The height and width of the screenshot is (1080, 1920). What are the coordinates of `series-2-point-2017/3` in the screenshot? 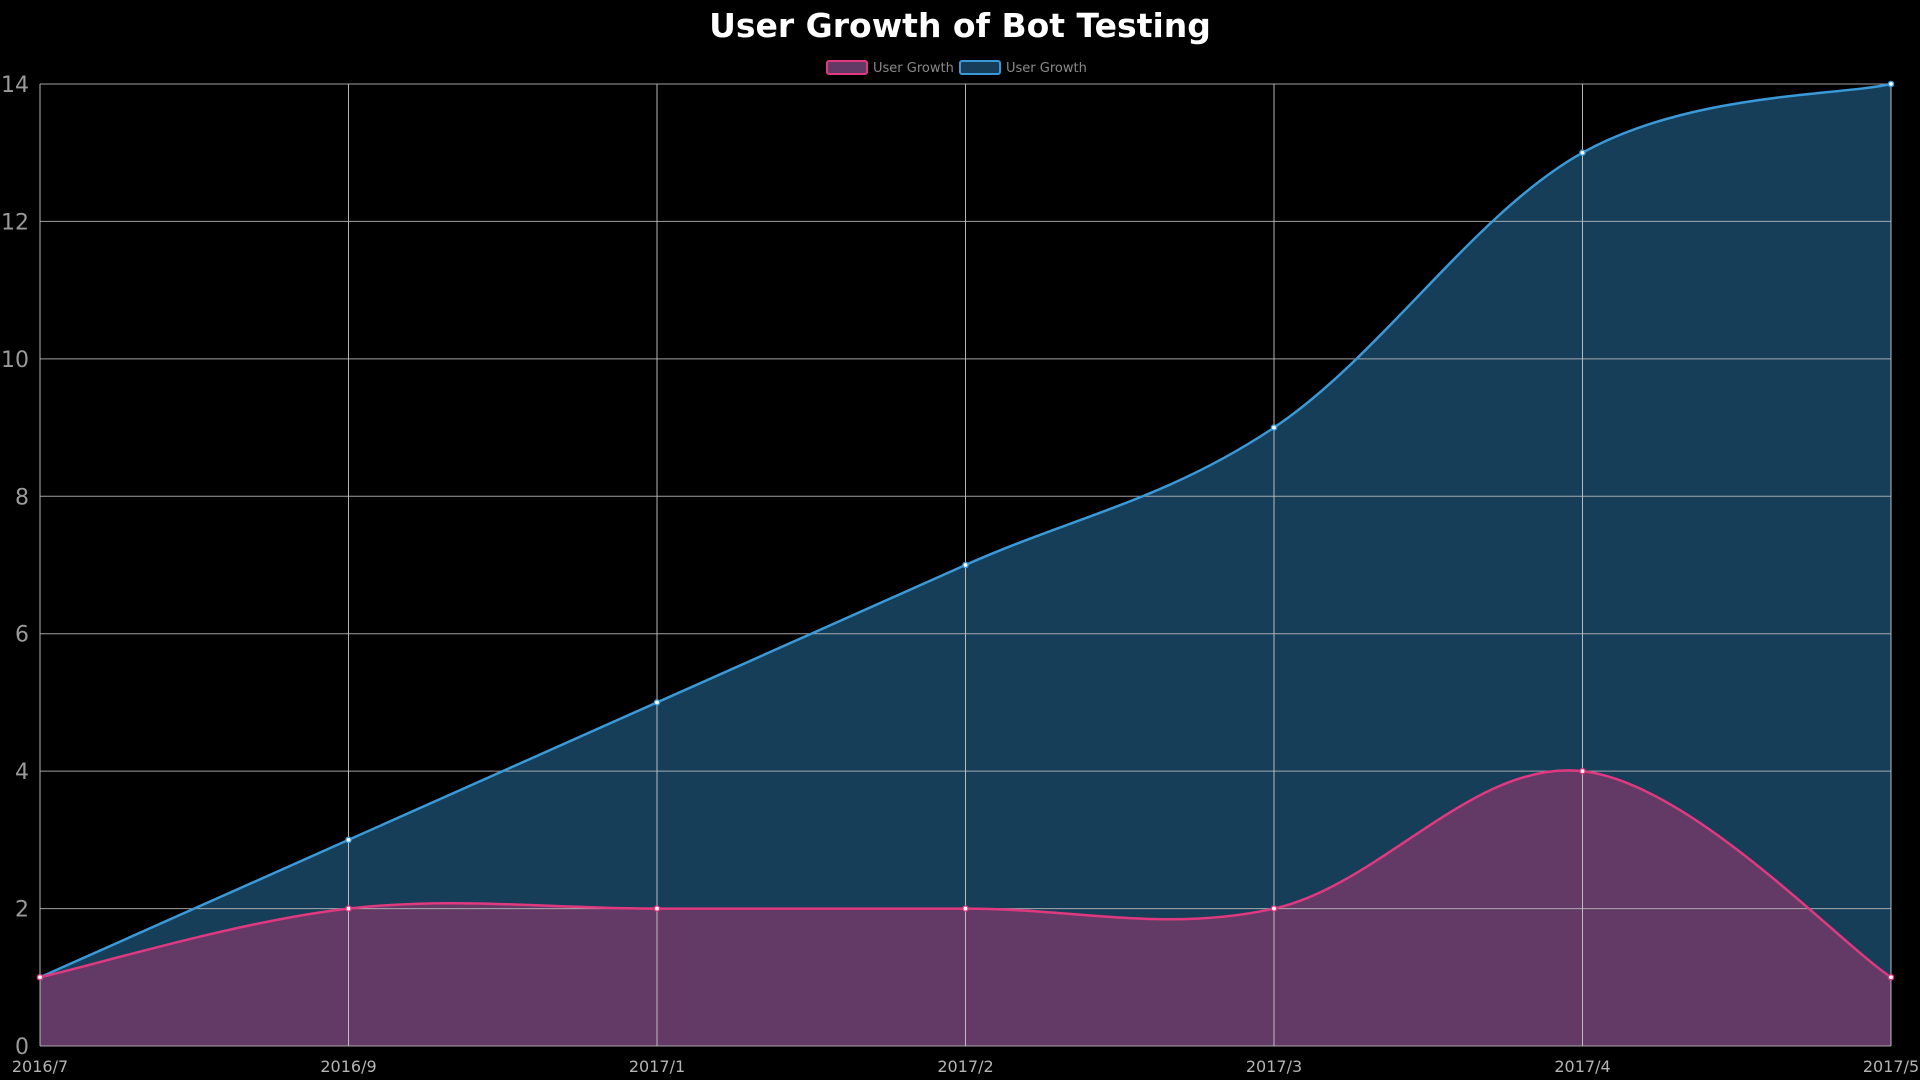 It's located at (1274, 427).